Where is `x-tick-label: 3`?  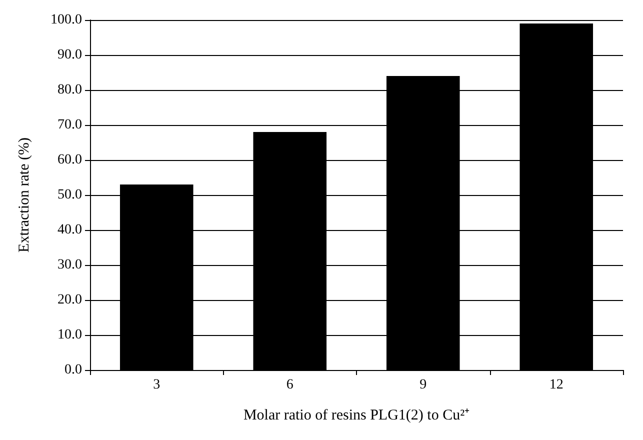 x-tick-label: 3 is located at coordinates (156, 385).